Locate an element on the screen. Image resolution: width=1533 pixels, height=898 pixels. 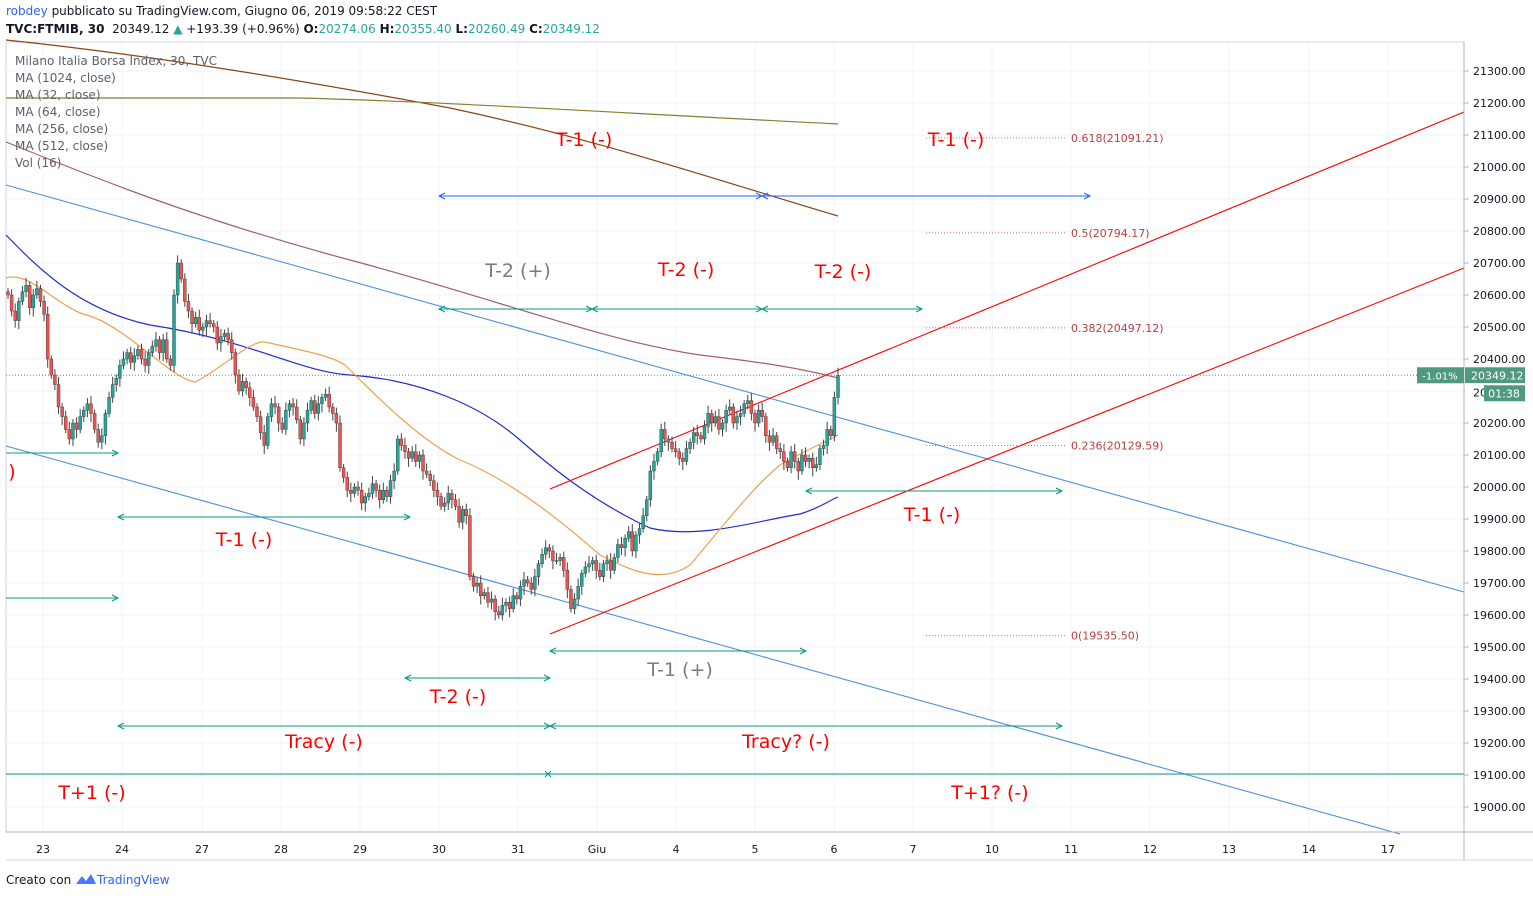
last-price: 20349.12 is located at coordinates (141, 29).